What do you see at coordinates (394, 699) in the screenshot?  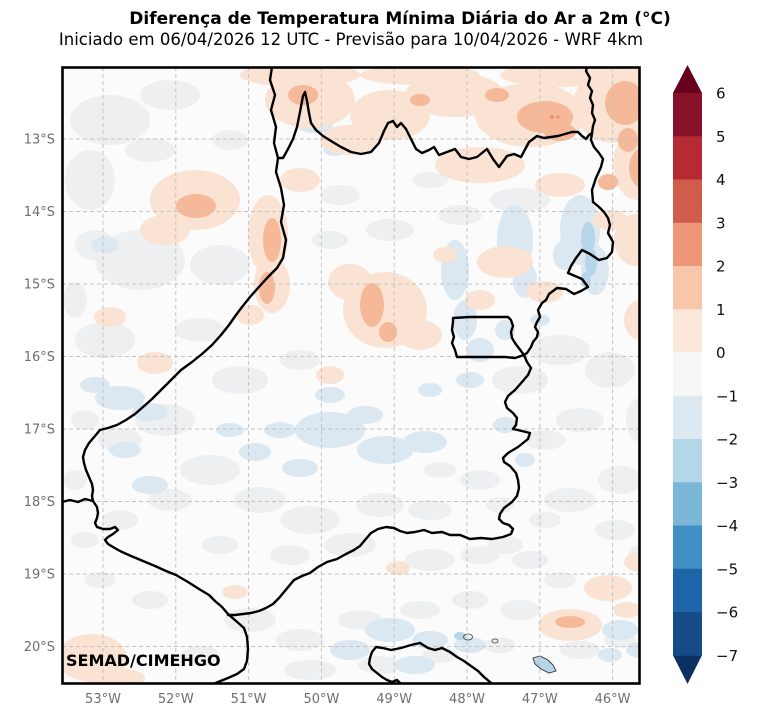 I see `lon-tick-label: 49°W` at bounding box center [394, 699].